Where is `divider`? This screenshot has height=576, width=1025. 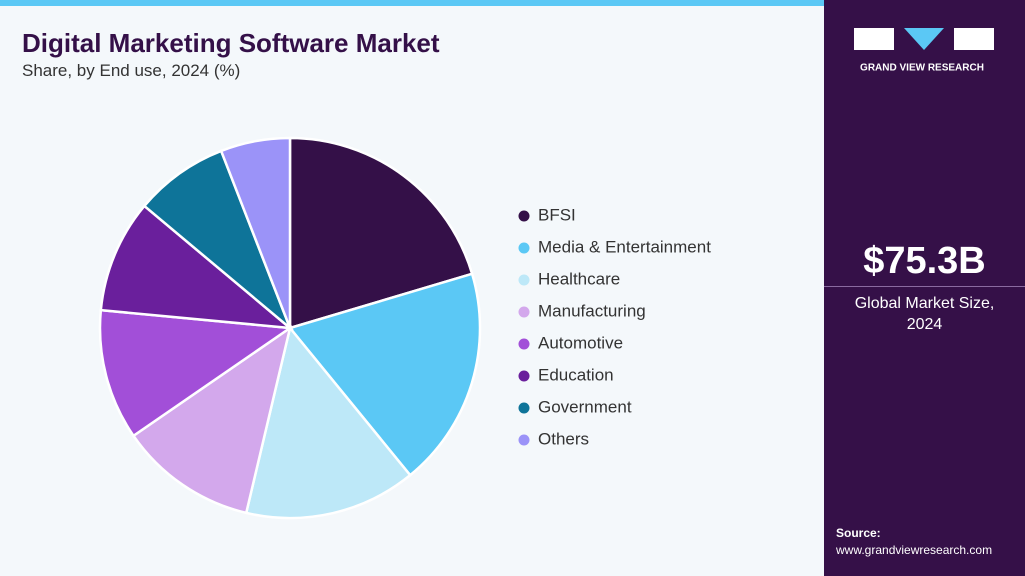
divider is located at coordinates (924, 286).